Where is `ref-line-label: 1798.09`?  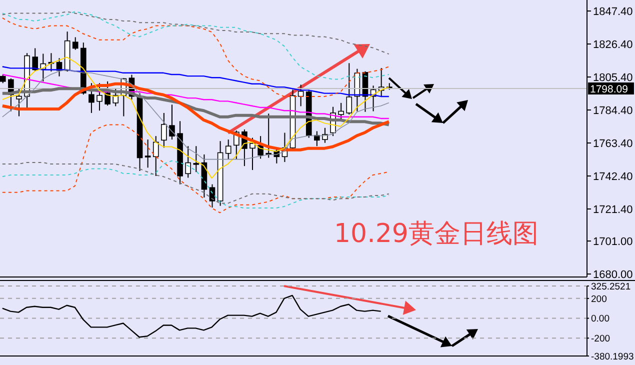 ref-line-label: 1798.09 is located at coordinates (609, 89).